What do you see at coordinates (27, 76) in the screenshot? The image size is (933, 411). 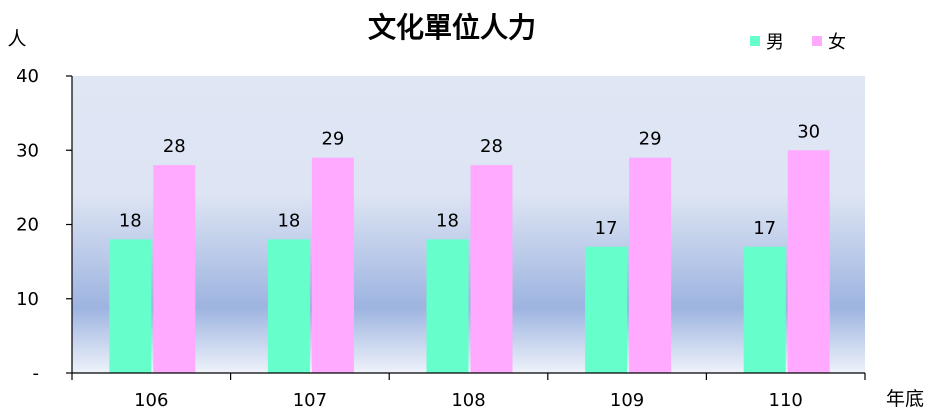 I see `y-tick-label: 40` at bounding box center [27, 76].